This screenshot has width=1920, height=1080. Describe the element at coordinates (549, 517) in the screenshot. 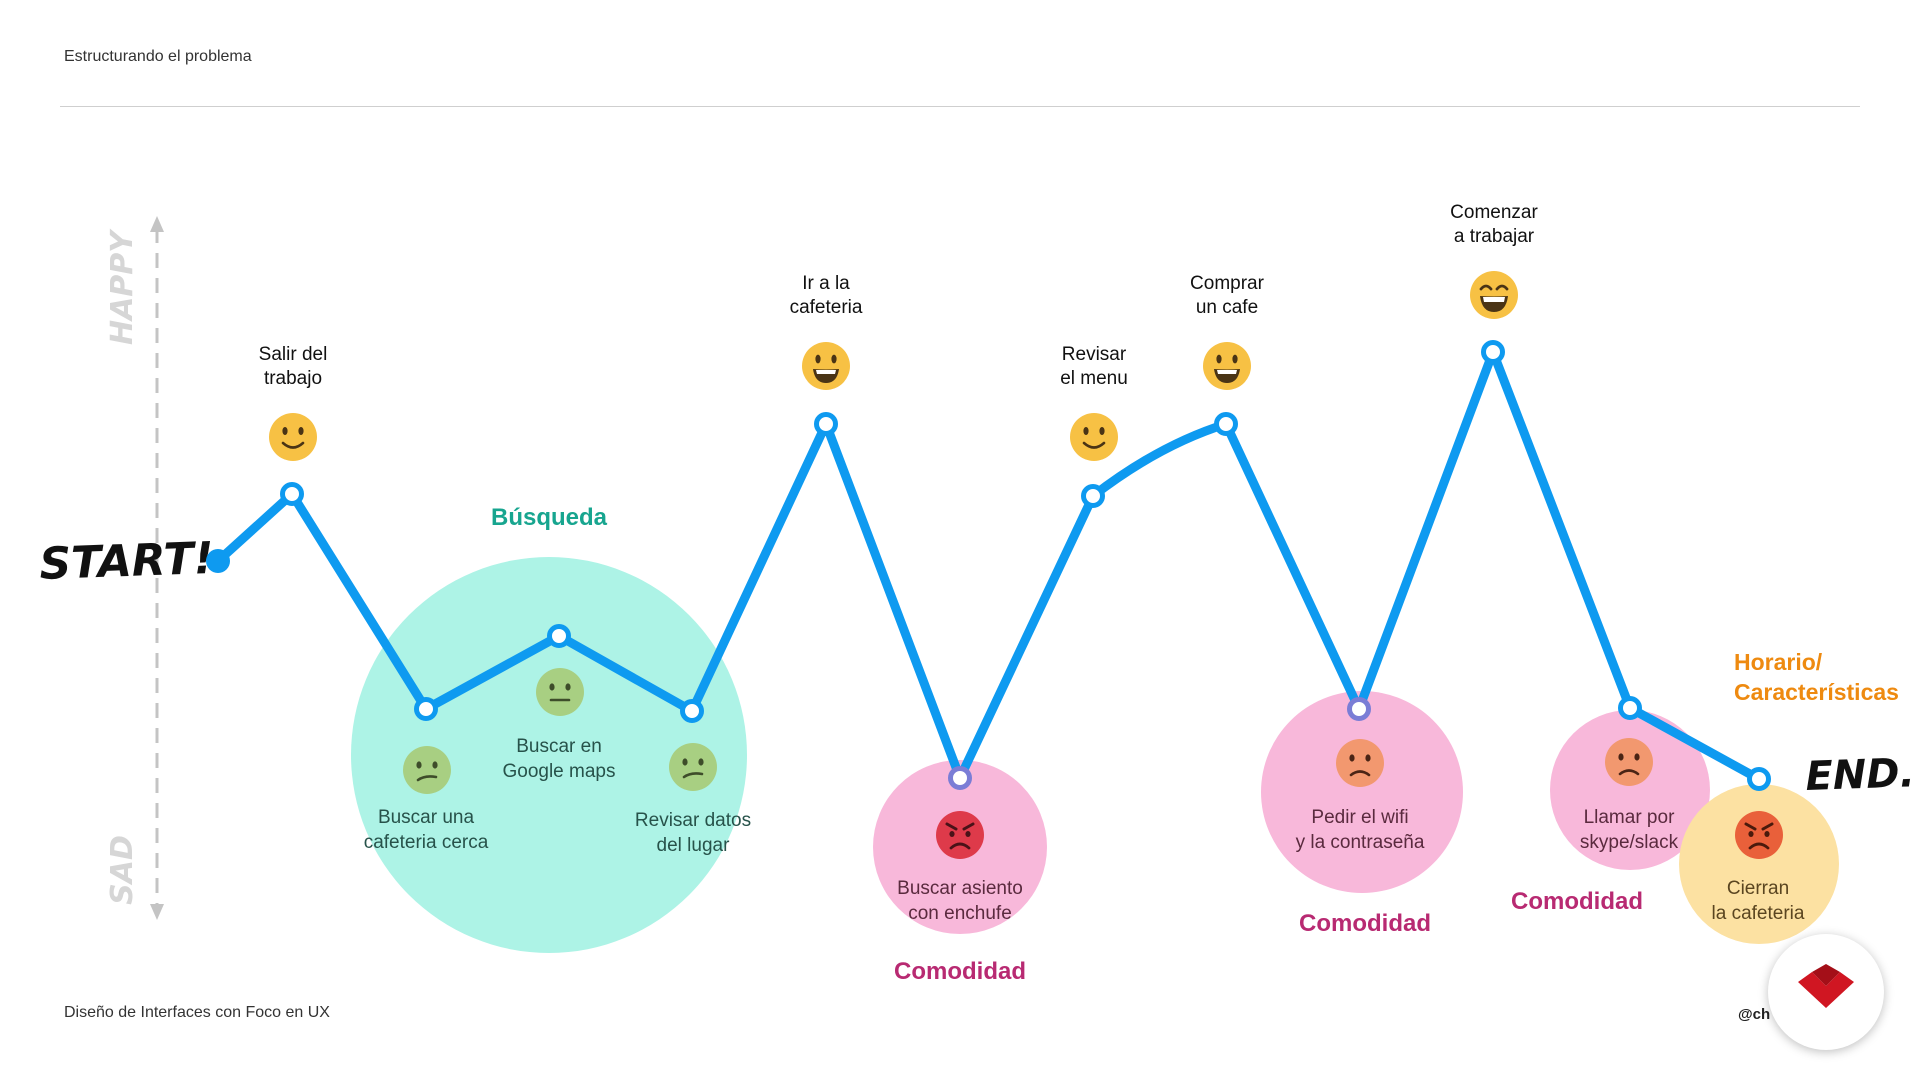

I see `busqueda-label: Búsqueda` at that location.